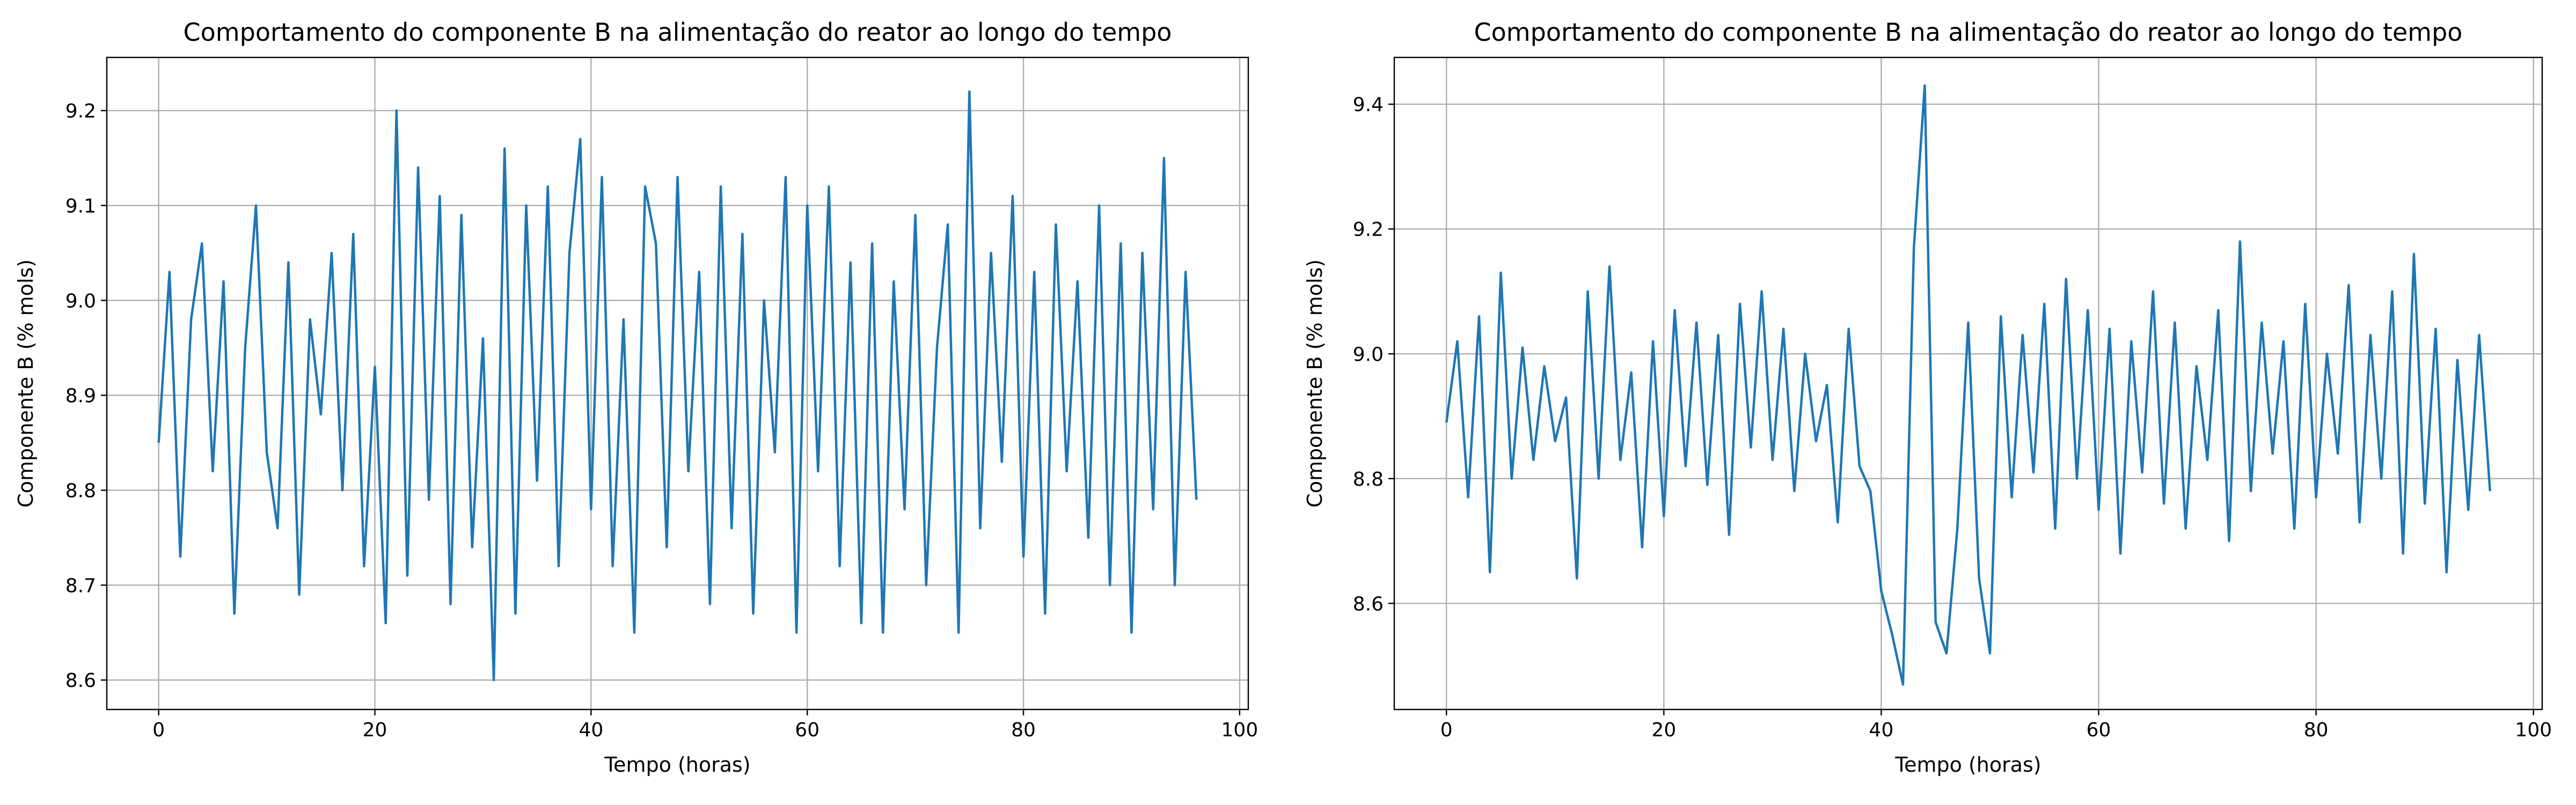 This screenshot has width=2576, height=805. What do you see at coordinates (80, 206) in the screenshot?
I see `y-tick-label: 9.1` at bounding box center [80, 206].